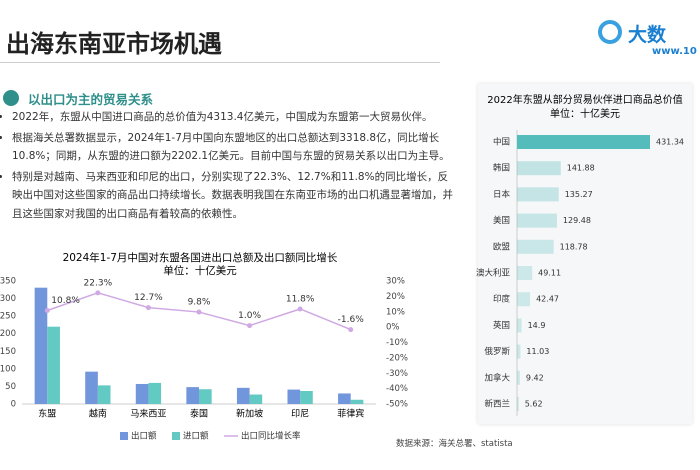 The width and height of the screenshot is (700, 470). I want to click on legend-label: 出口额, so click(144, 436).